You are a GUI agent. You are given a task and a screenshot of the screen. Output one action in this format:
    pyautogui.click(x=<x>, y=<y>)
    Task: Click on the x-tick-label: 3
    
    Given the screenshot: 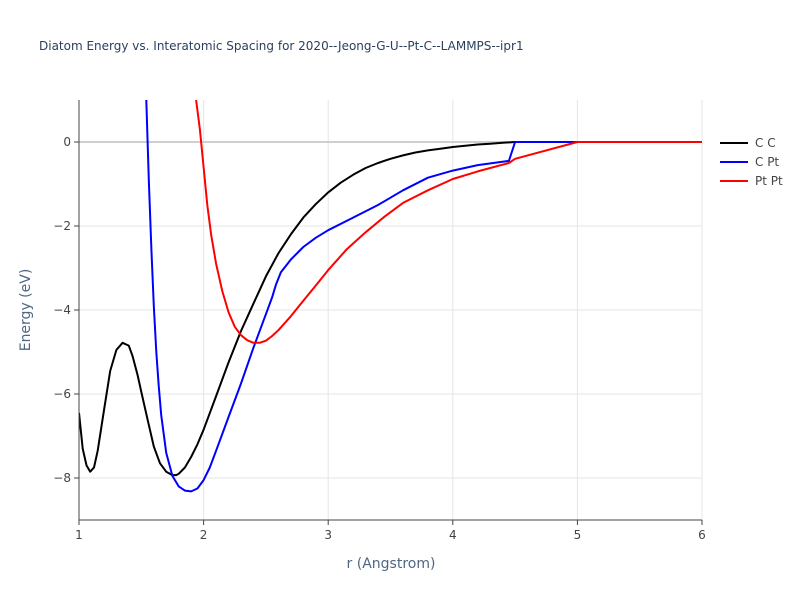 What is the action you would take?
    pyautogui.click(x=328, y=535)
    